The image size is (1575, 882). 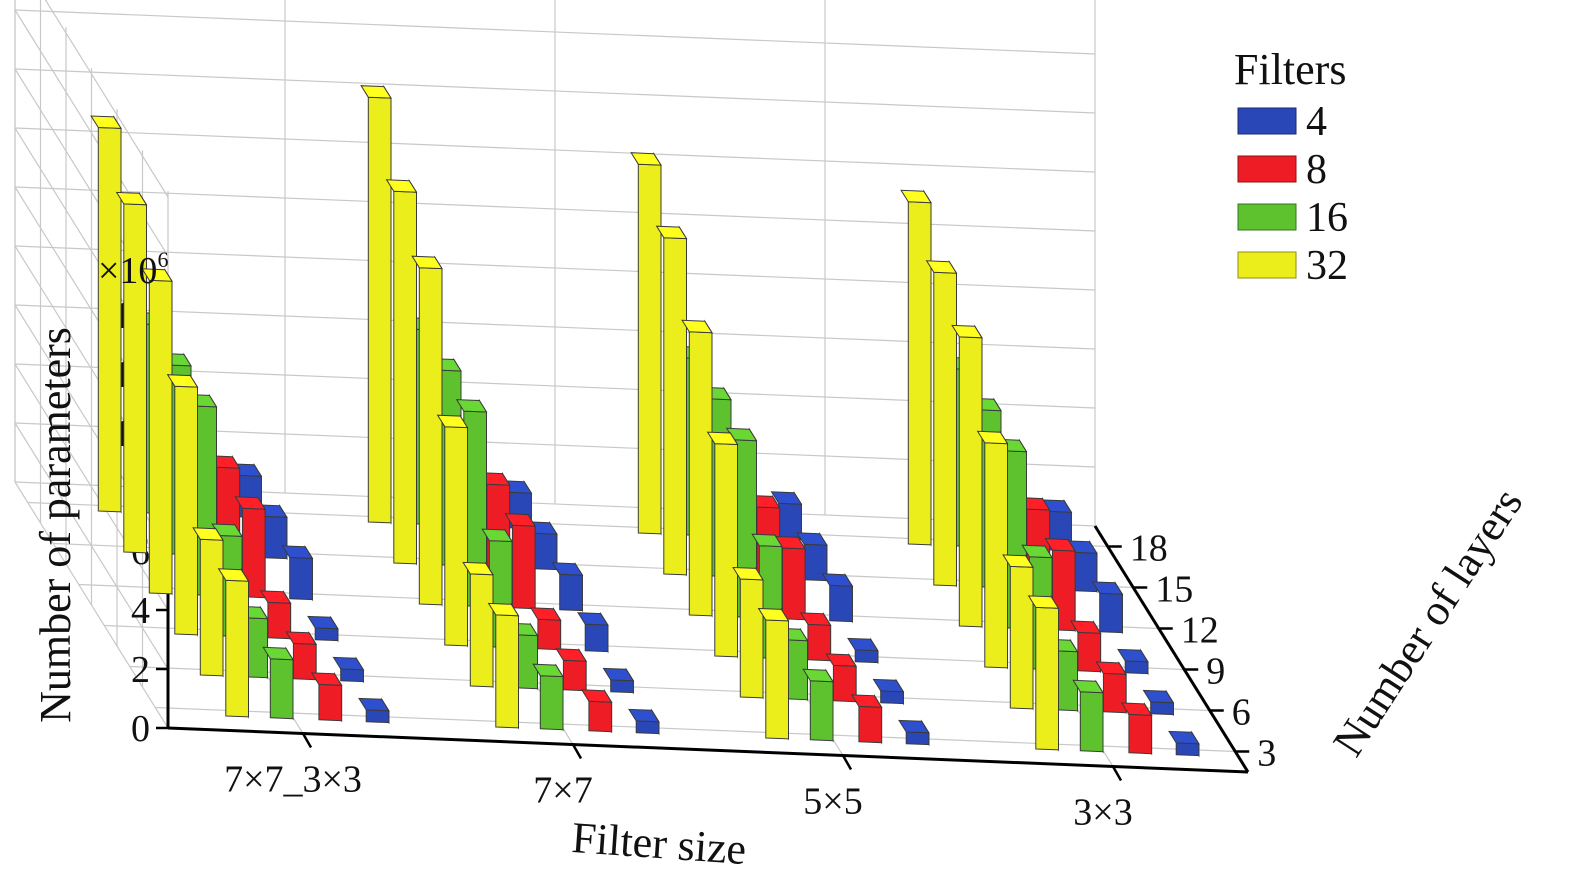 I want to click on legend-label-4: 4, so click(x=1316, y=122).